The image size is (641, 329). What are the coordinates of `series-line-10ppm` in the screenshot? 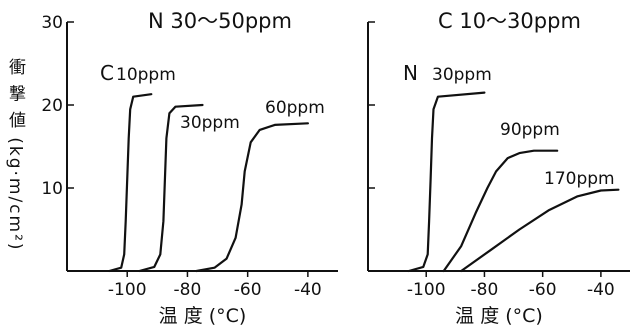 It's located at (130, 183).